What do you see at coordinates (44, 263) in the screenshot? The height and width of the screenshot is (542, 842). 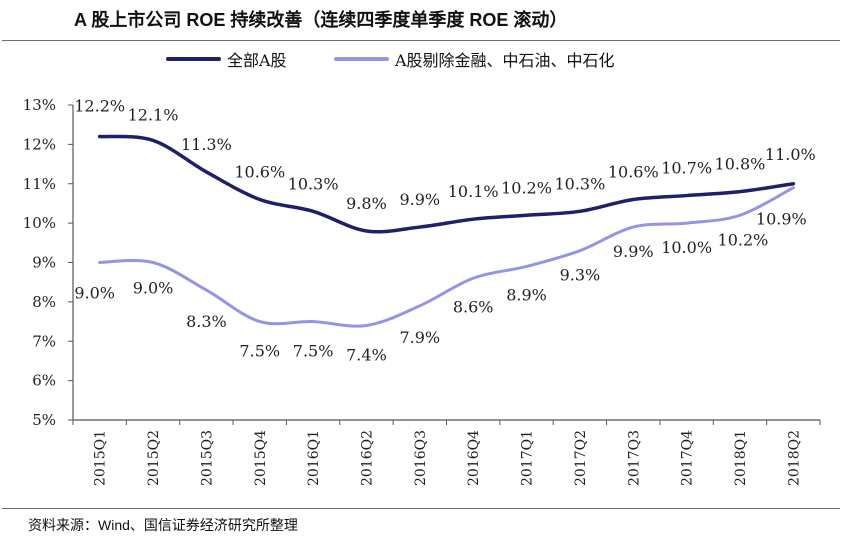 I see `y-tick-label: 9%` at bounding box center [44, 263].